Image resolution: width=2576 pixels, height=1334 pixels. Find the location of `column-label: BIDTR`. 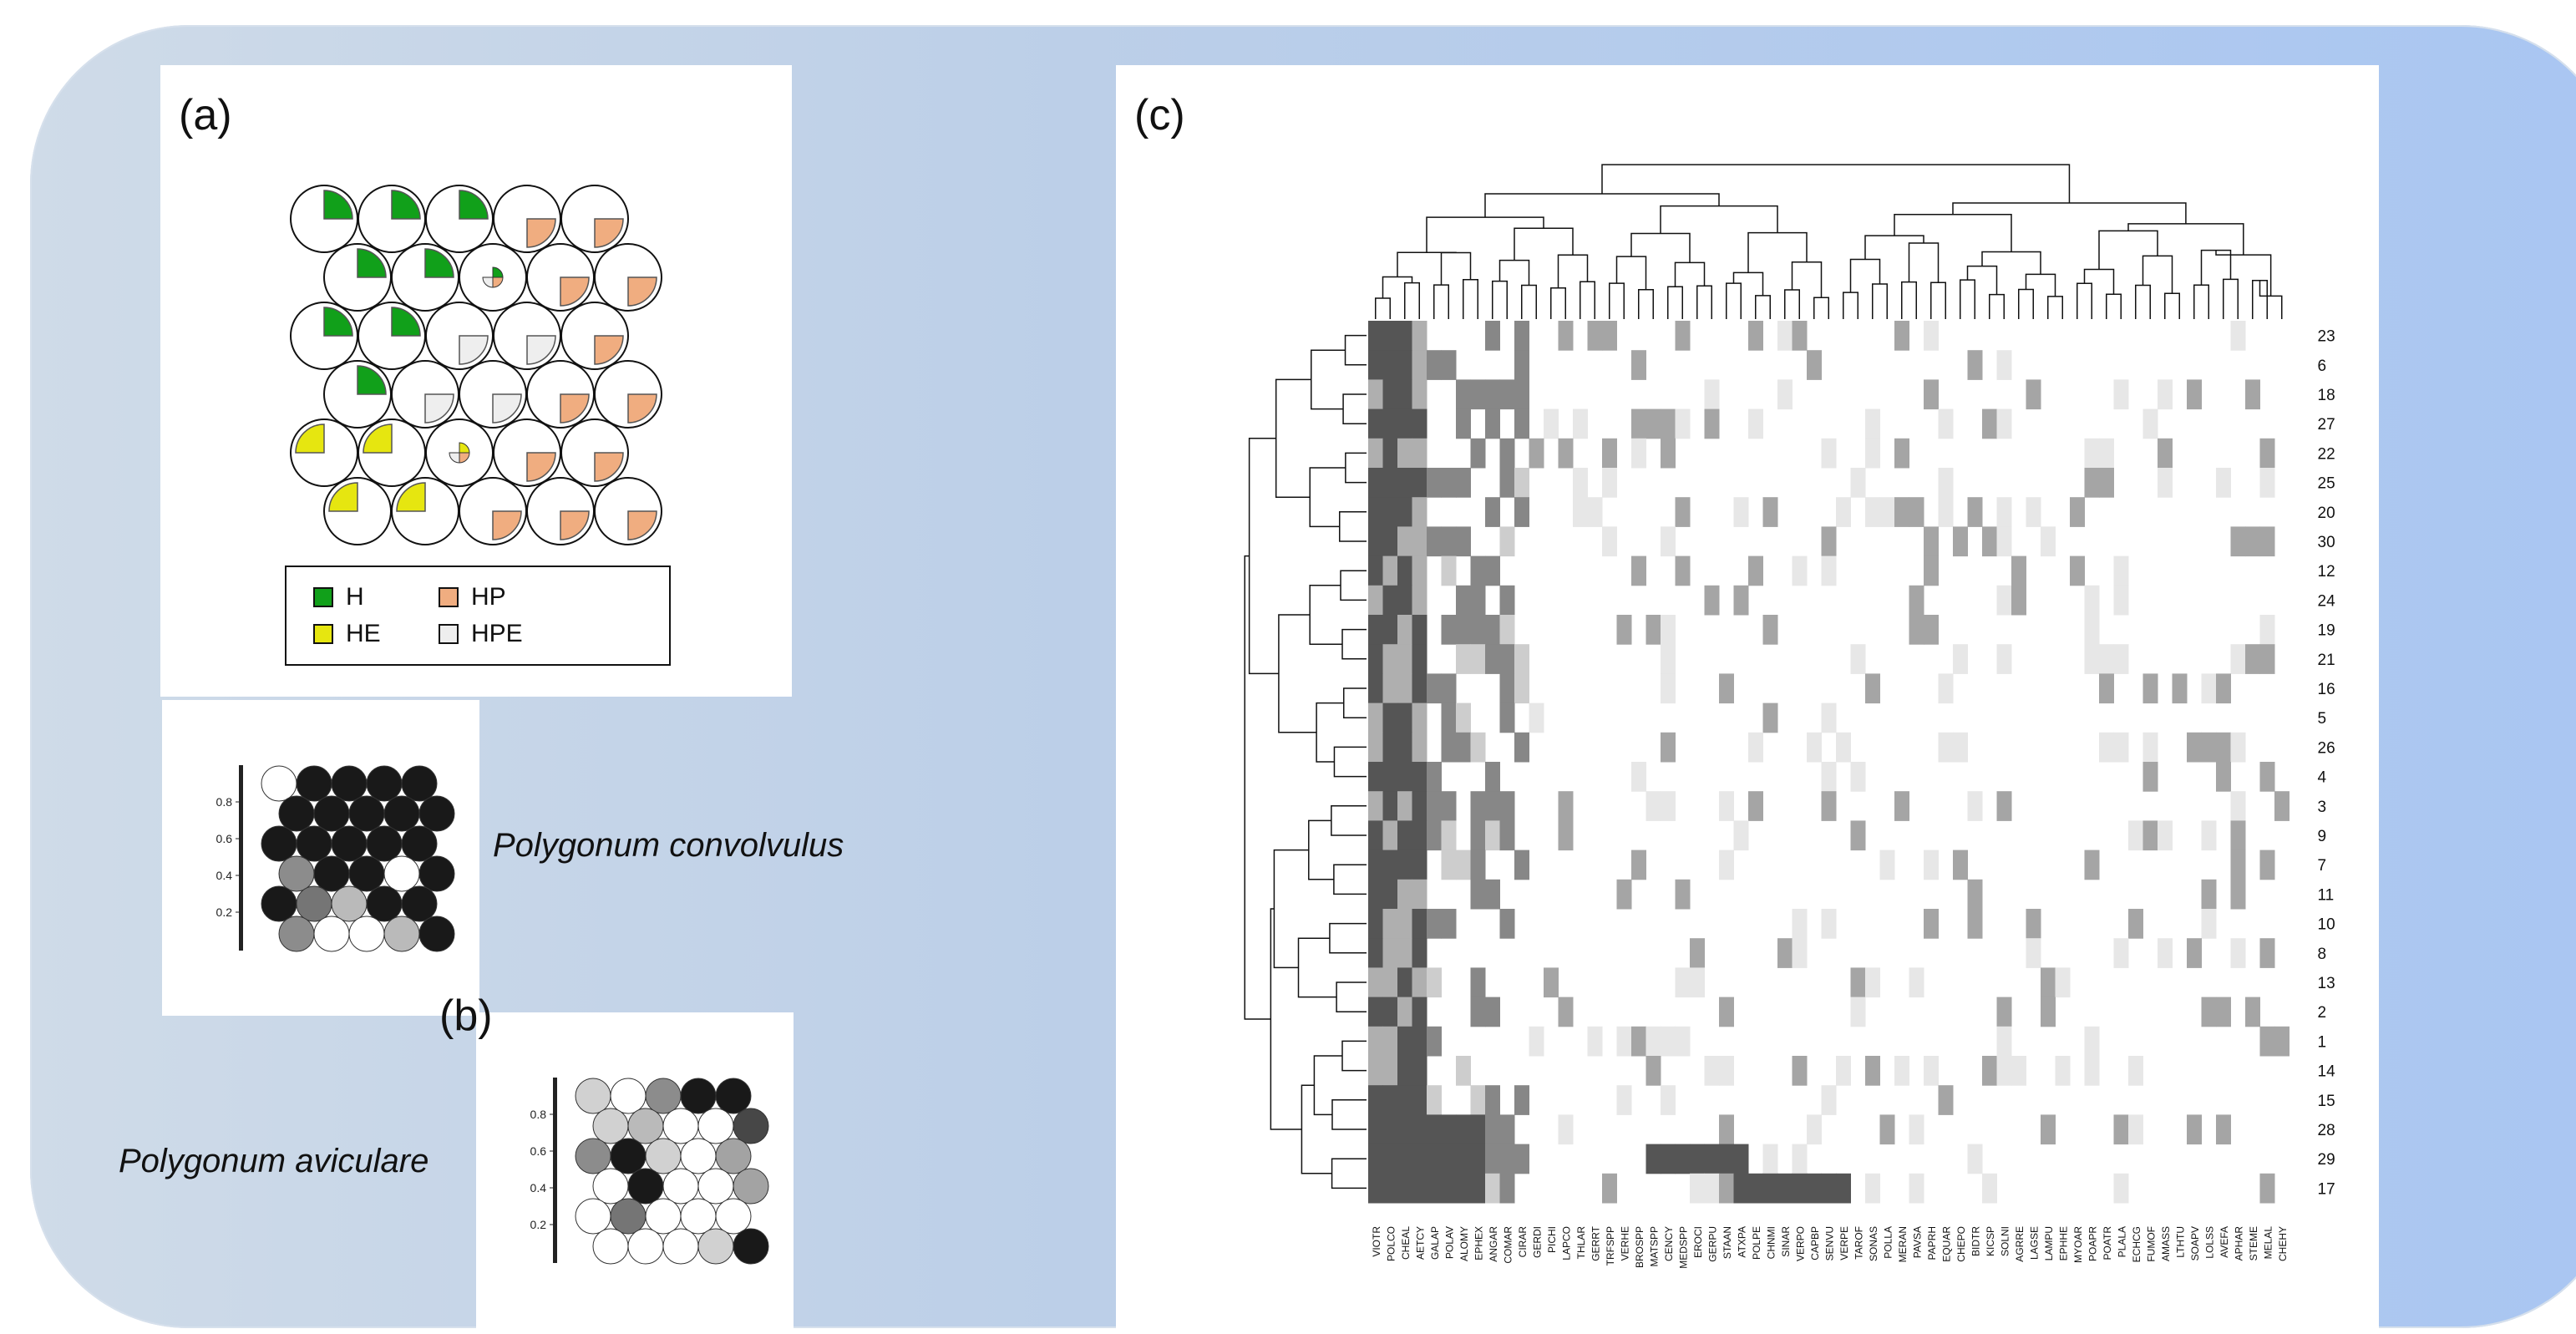

column-label: BIDTR is located at coordinates (1975, 1241).